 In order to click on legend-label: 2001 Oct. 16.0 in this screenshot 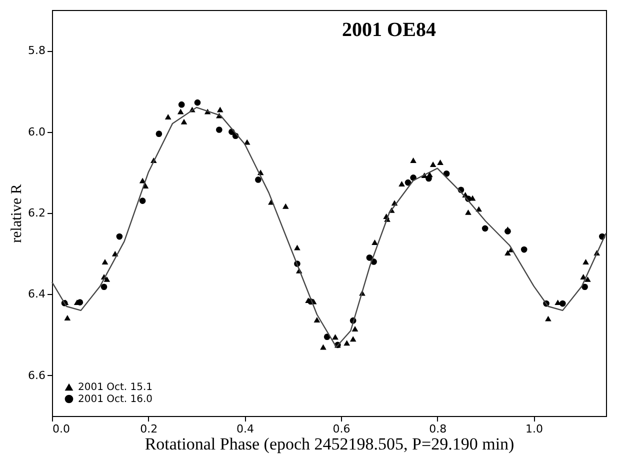, I will do `click(115, 399)`.